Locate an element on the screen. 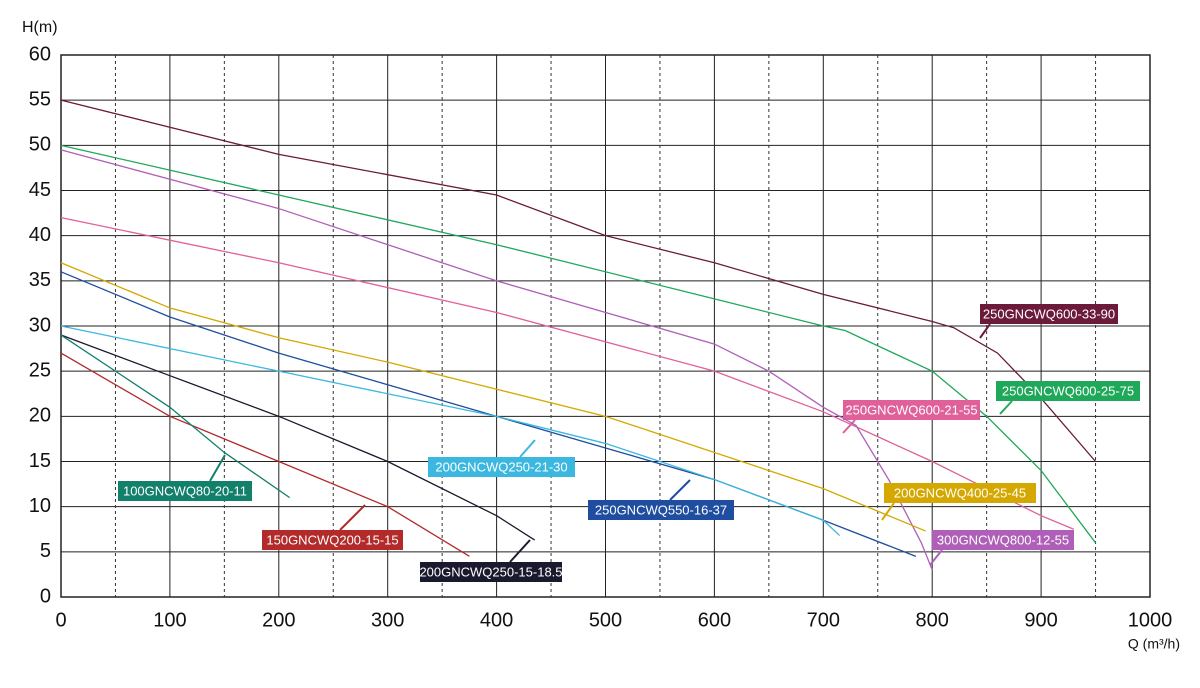  series-label: 200GNCWQ250-15-18.5 is located at coordinates (490, 571).